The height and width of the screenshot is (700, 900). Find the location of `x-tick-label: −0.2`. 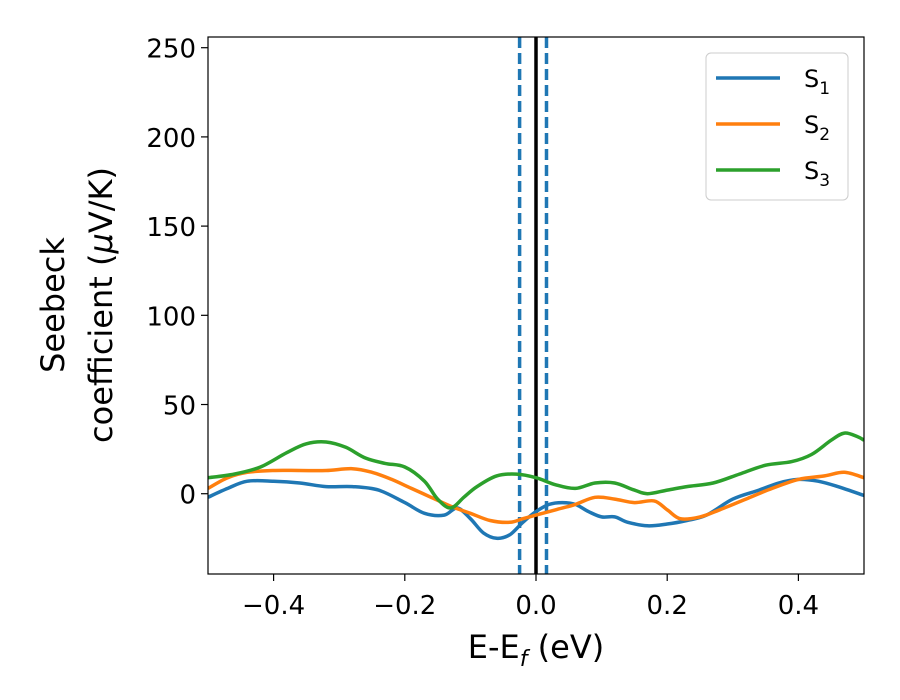

x-tick-label: −0.2 is located at coordinates (404, 606).